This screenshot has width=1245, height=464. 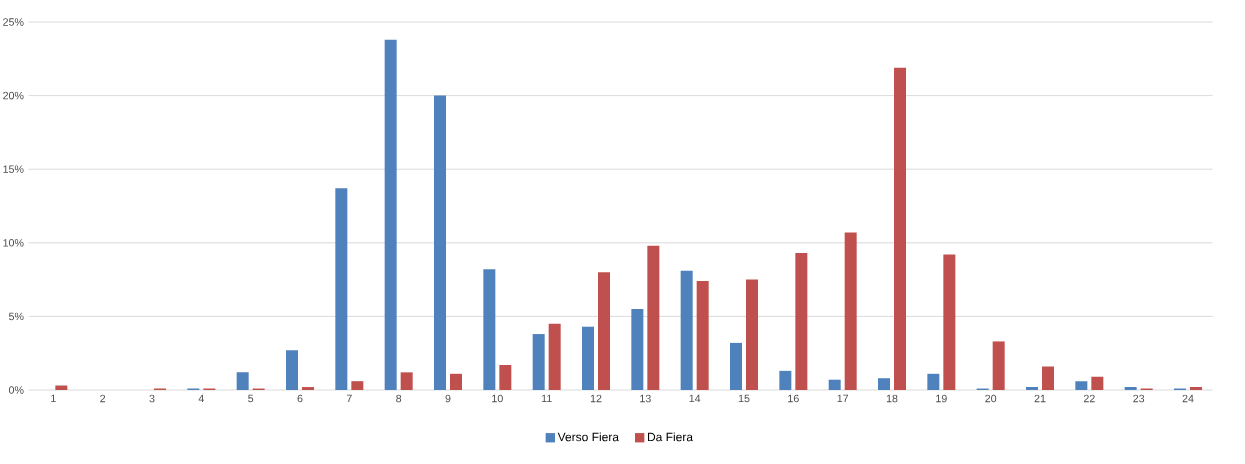 I want to click on y-tick-label: 0%, so click(x=16, y=390).